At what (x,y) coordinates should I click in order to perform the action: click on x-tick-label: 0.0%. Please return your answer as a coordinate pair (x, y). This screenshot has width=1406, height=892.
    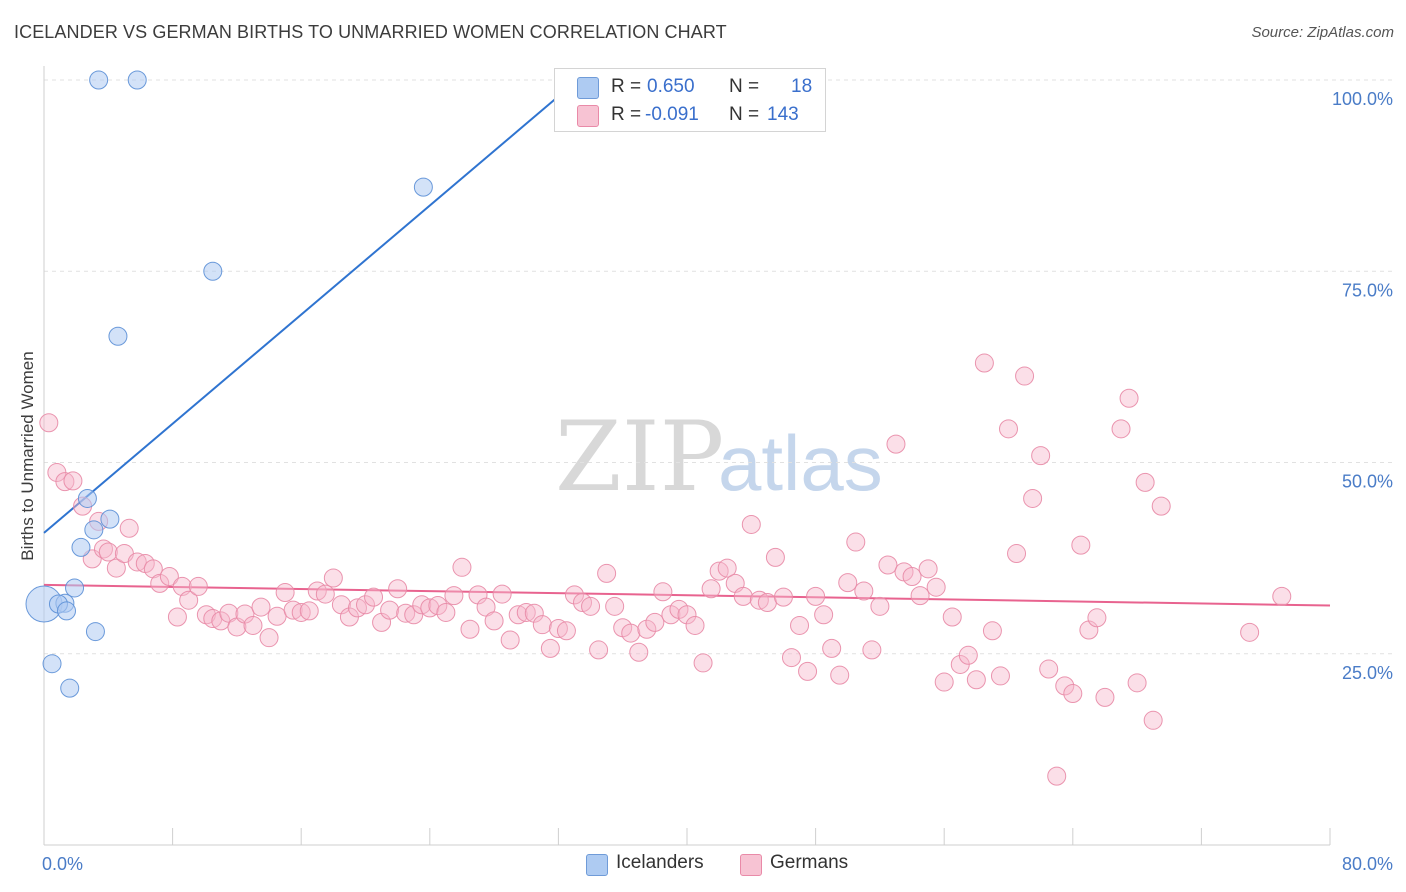
    Looking at the image, I should click on (62, 864).